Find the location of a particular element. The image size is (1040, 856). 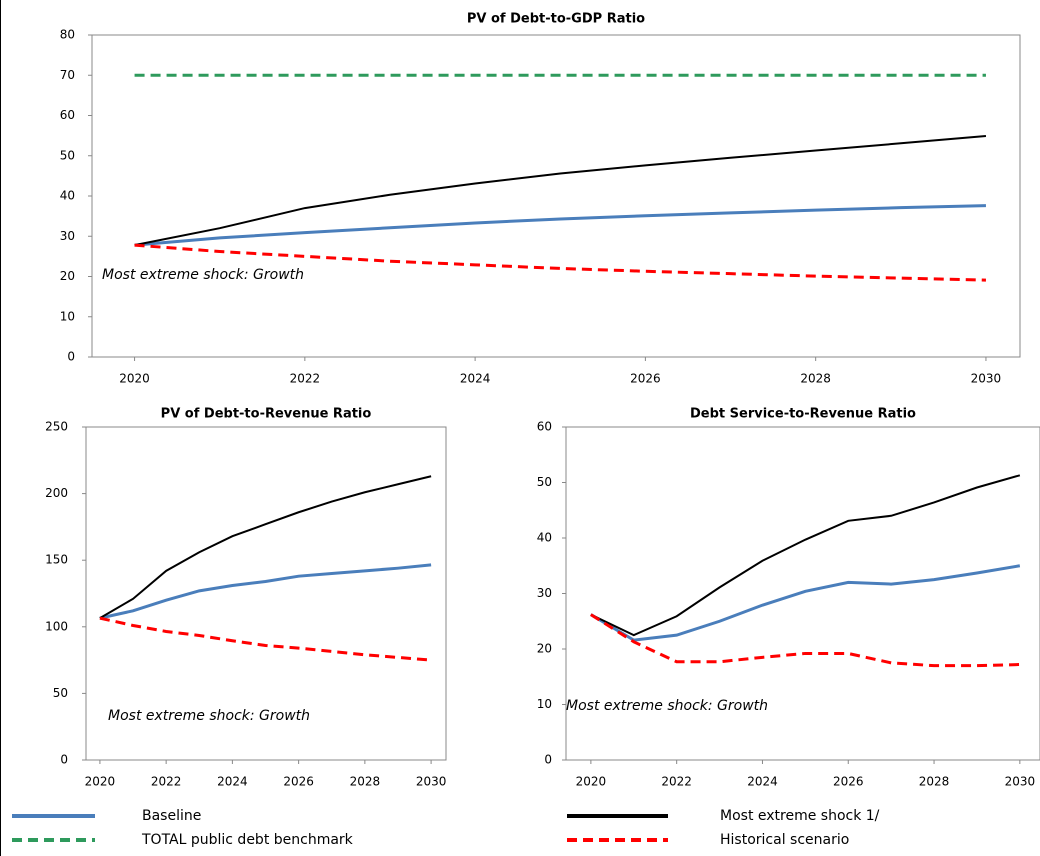

plot-area is located at coordinates (266, 593).